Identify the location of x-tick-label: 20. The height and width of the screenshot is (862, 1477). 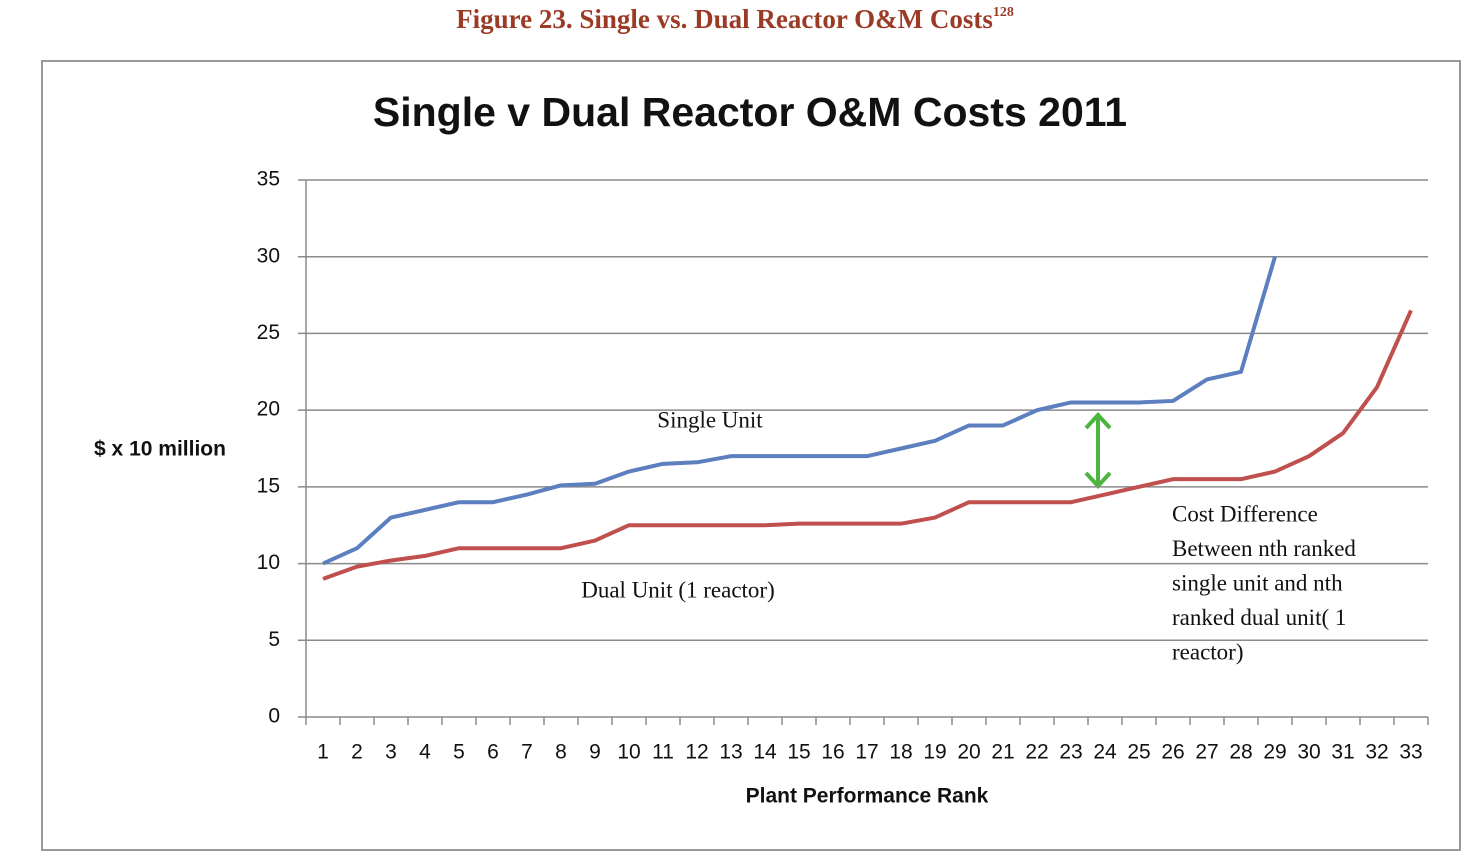
(968, 752).